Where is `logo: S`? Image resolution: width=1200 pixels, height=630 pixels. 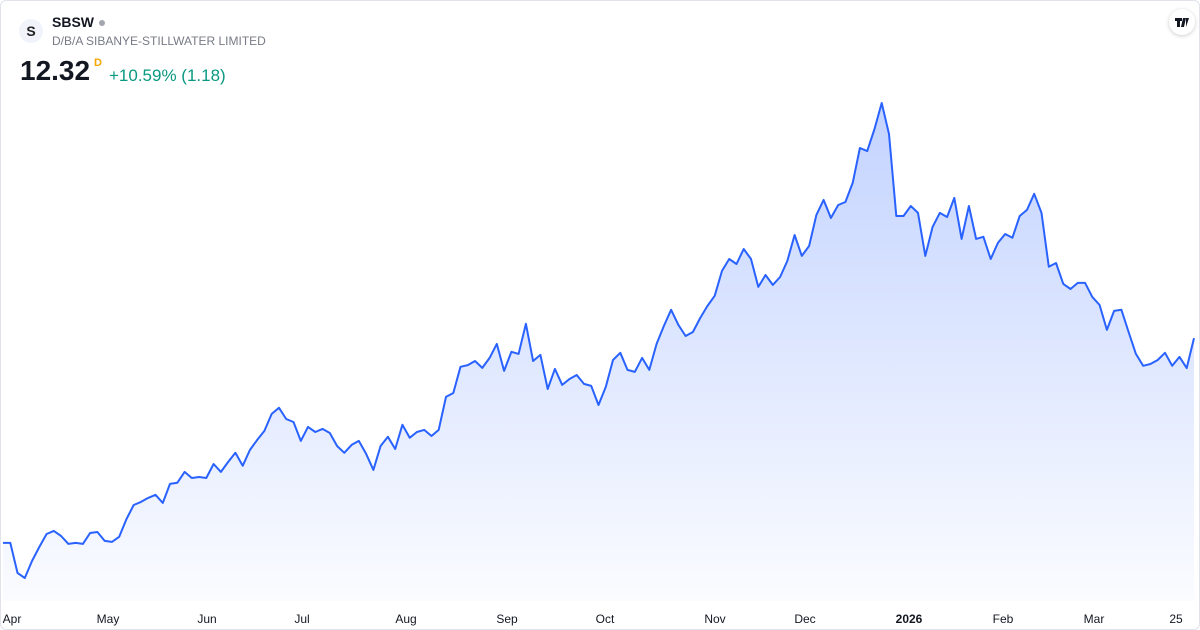 logo: S is located at coordinates (31, 31).